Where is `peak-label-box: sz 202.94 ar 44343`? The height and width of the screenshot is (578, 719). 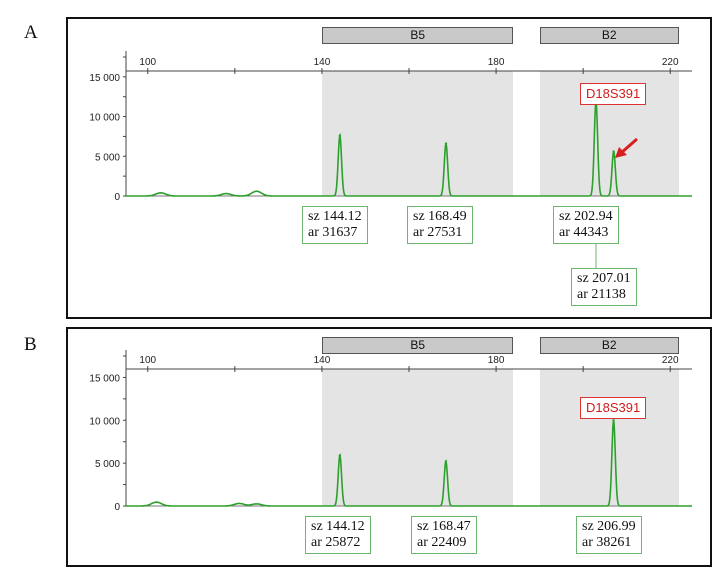
peak-label-box: sz 202.94 ar 44343 is located at coordinates (586, 225).